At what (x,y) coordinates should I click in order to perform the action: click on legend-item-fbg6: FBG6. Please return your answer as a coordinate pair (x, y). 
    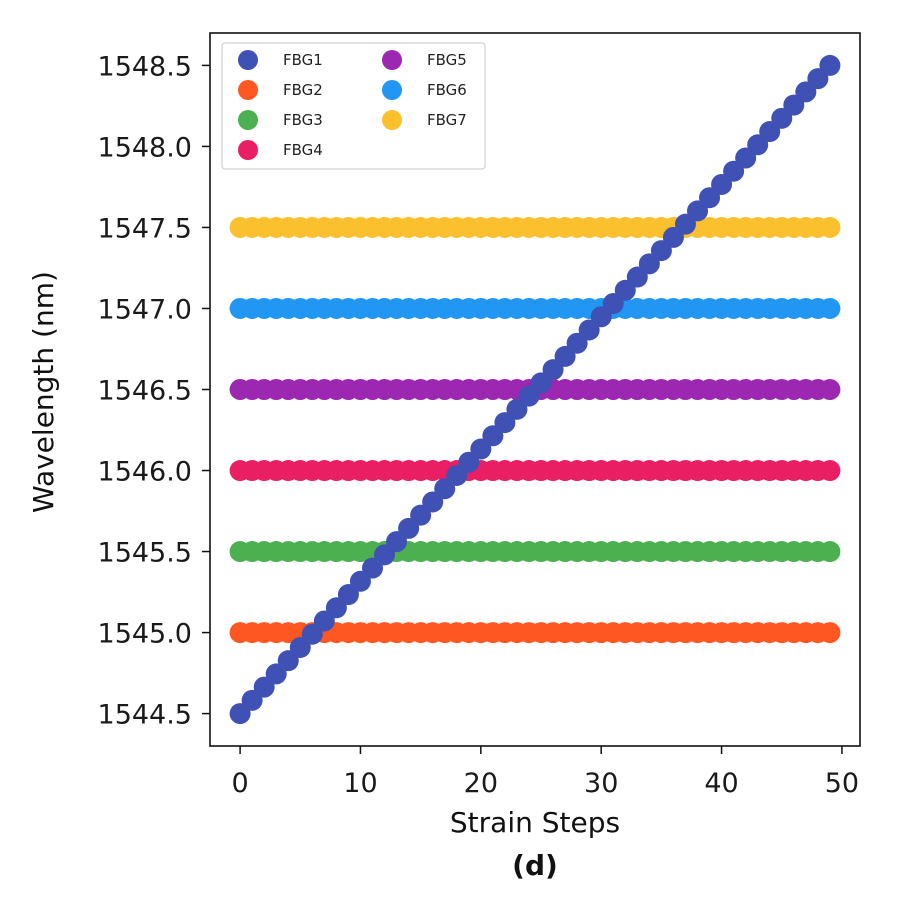
    Looking at the image, I should click on (424, 90).